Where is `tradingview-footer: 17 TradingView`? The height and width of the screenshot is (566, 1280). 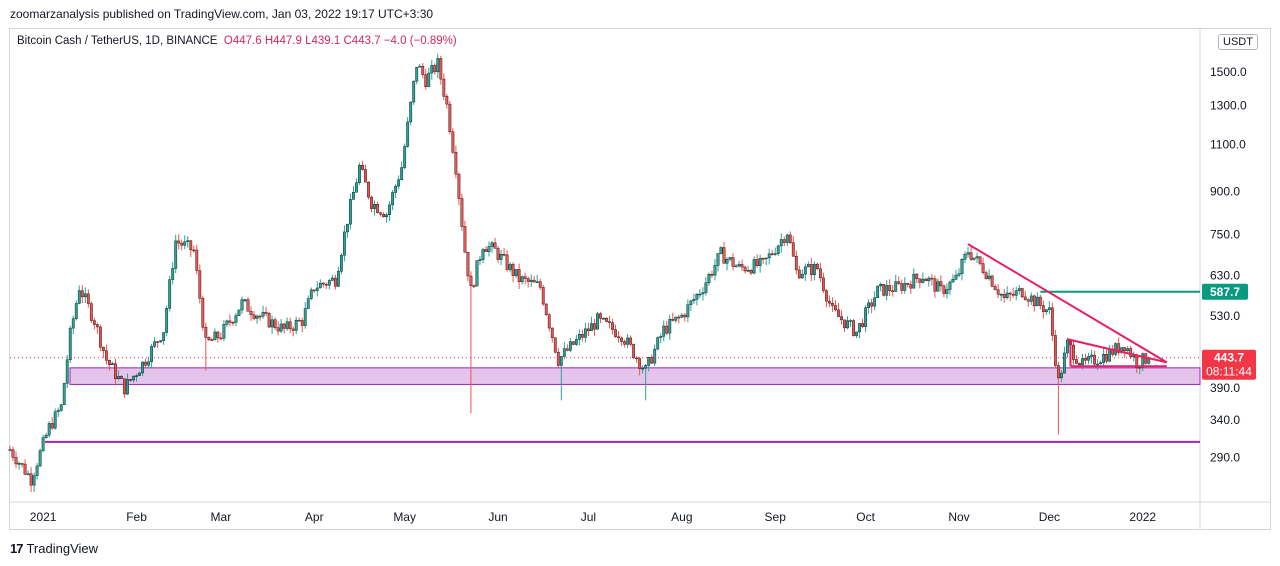 tradingview-footer: 17 TradingView is located at coordinates (54, 548).